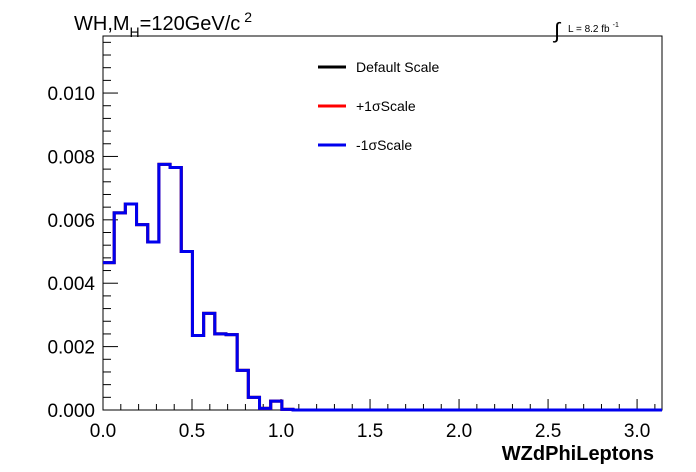 The height and width of the screenshot is (472, 696). Describe the element at coordinates (593, 28) in the screenshot. I see `lumi-label: L = 8.2 fb -1` at that location.